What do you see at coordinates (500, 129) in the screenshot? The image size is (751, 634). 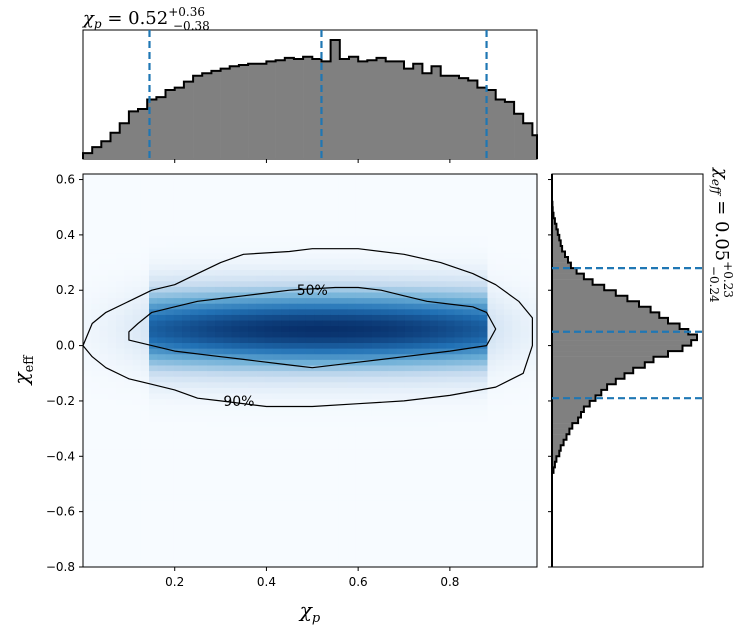 I see `top-hist-bar` at bounding box center [500, 129].